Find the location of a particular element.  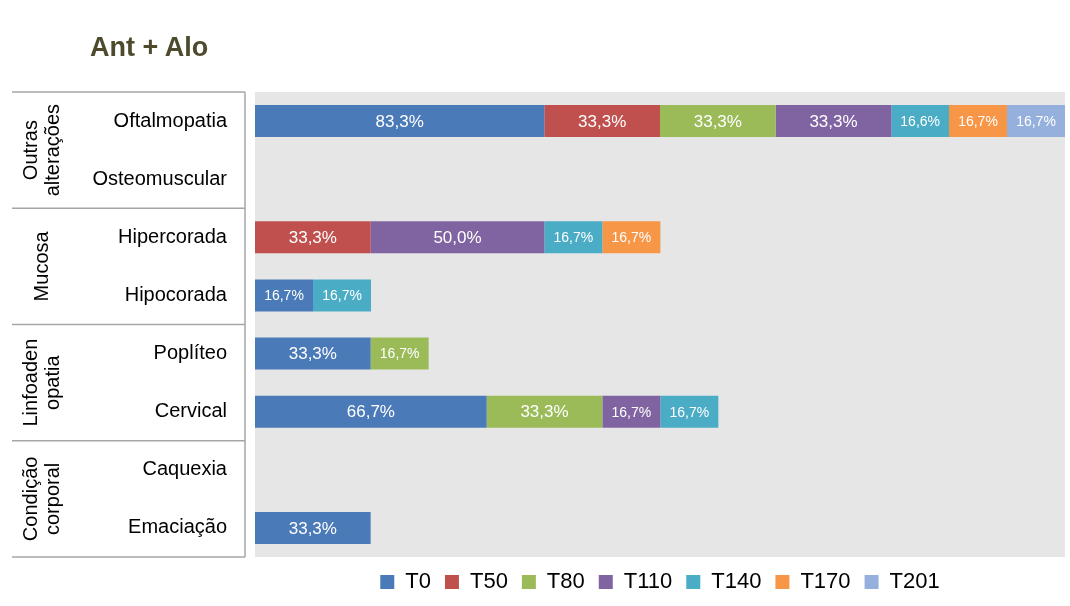

y-tick-label: Hipocorada is located at coordinates (176, 293).